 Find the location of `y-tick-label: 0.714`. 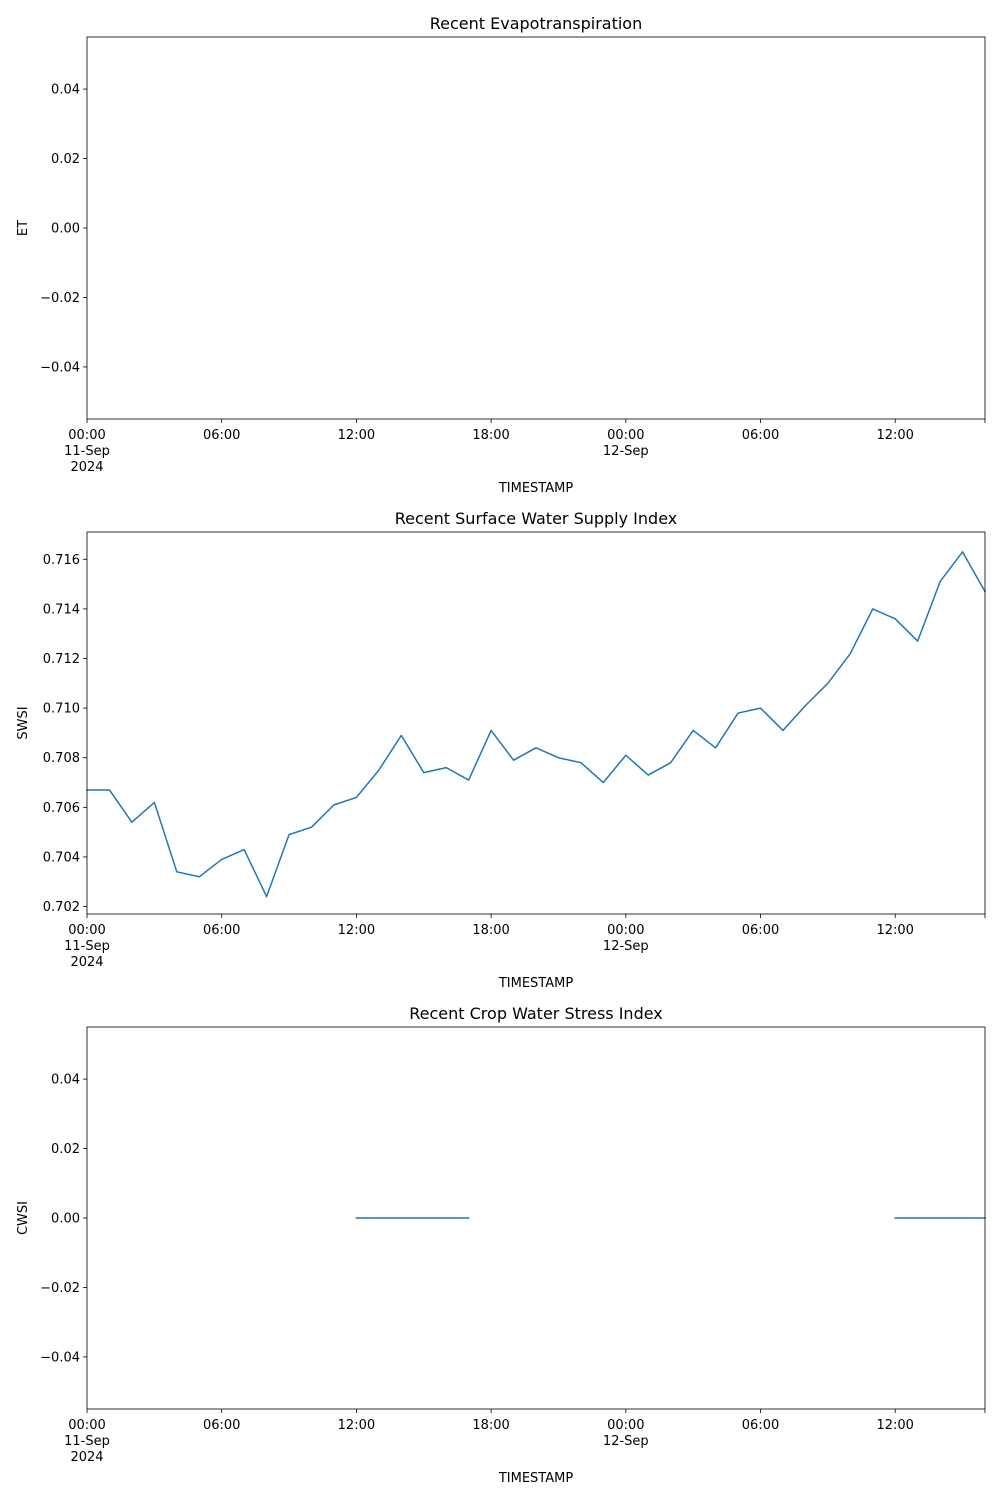

y-tick-label: 0.714 is located at coordinates (61, 609).